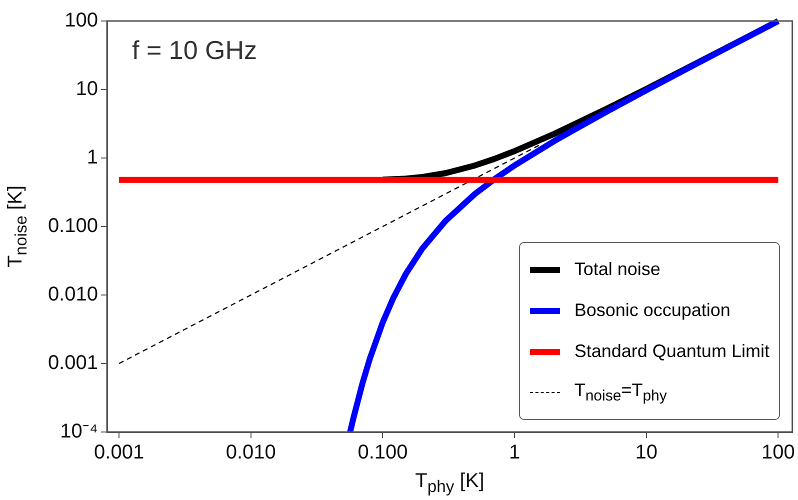 This screenshot has width=798, height=500. What do you see at coordinates (620, 392) in the screenshot?
I see `legend-label: T$_{noise}$=T$_{phy}$` at bounding box center [620, 392].